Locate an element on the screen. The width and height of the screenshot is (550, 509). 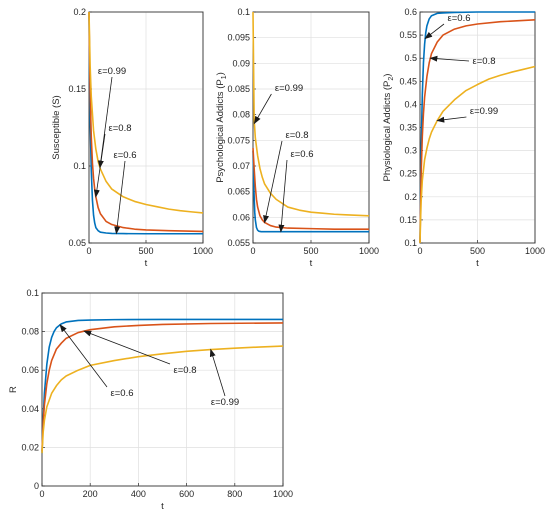
y-tick-label: 0.25 is located at coordinates (408, 174).